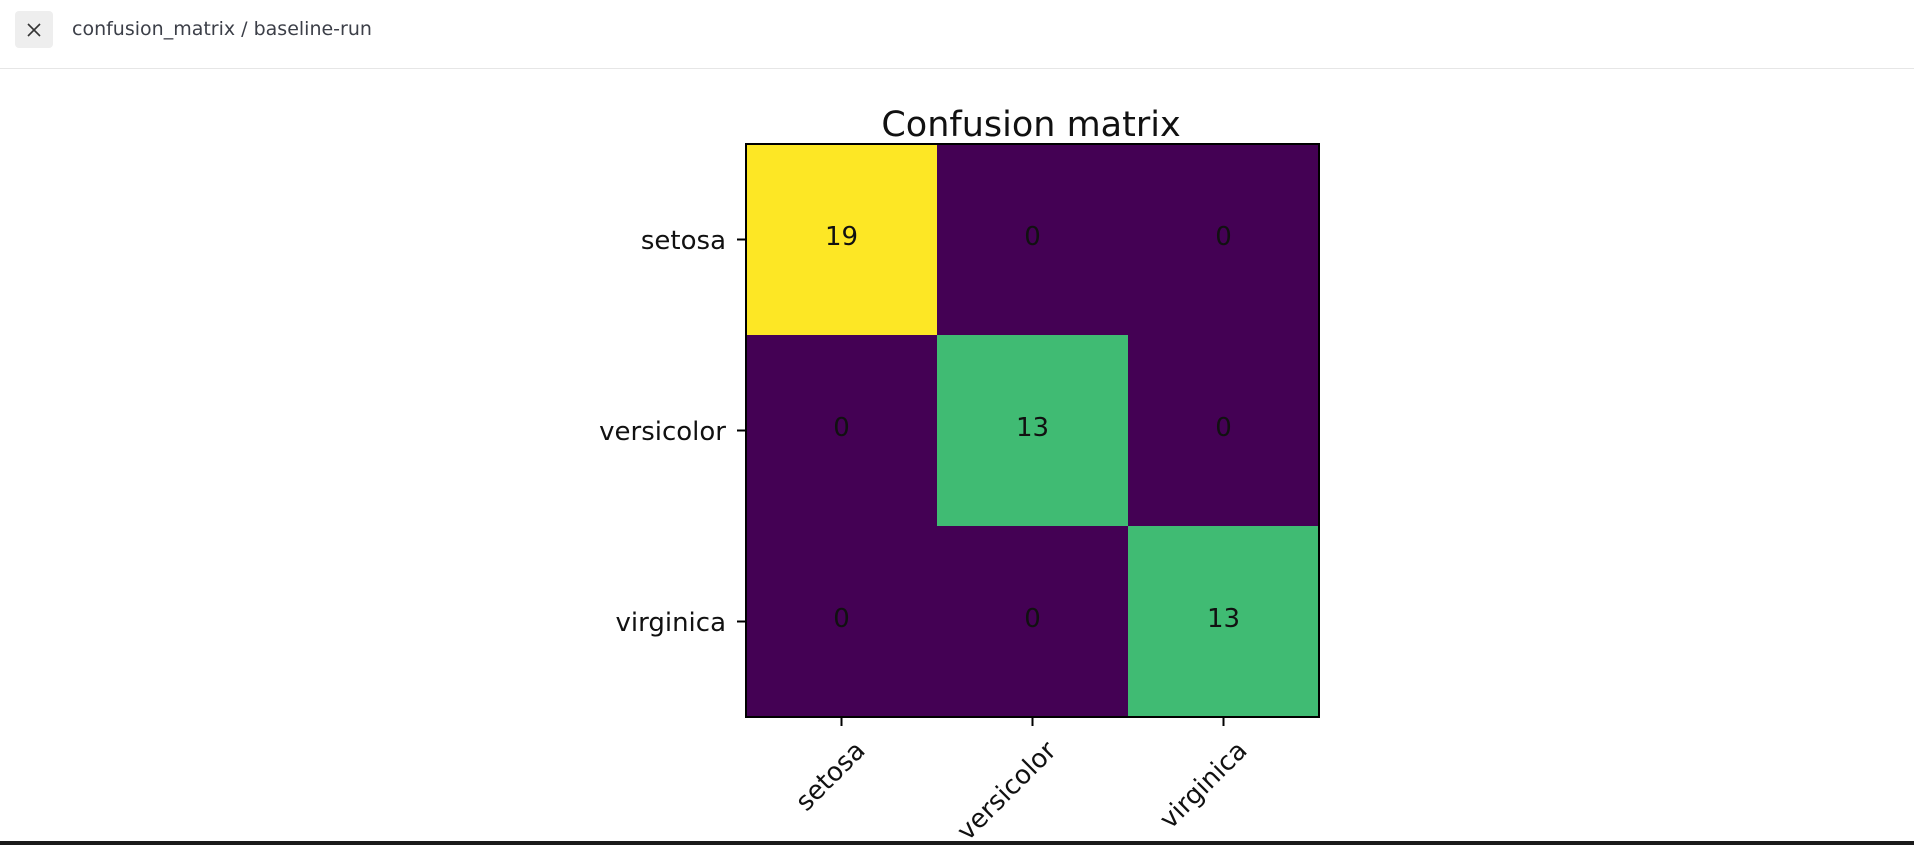 This screenshot has width=1914, height=845. What do you see at coordinates (671, 623) in the screenshot?
I see `y-tick-label: virginica` at bounding box center [671, 623].